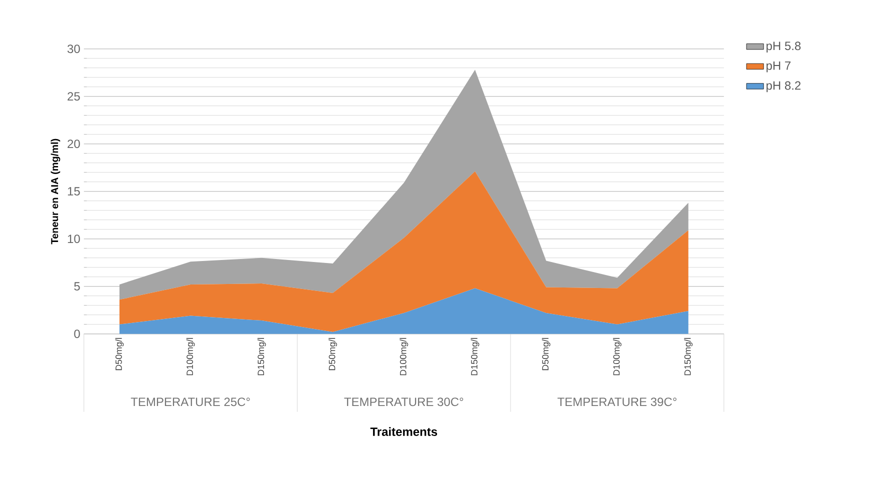 The image size is (879, 483). Describe the element at coordinates (778, 67) in the screenshot. I see `legend-label: pH 7` at that location.